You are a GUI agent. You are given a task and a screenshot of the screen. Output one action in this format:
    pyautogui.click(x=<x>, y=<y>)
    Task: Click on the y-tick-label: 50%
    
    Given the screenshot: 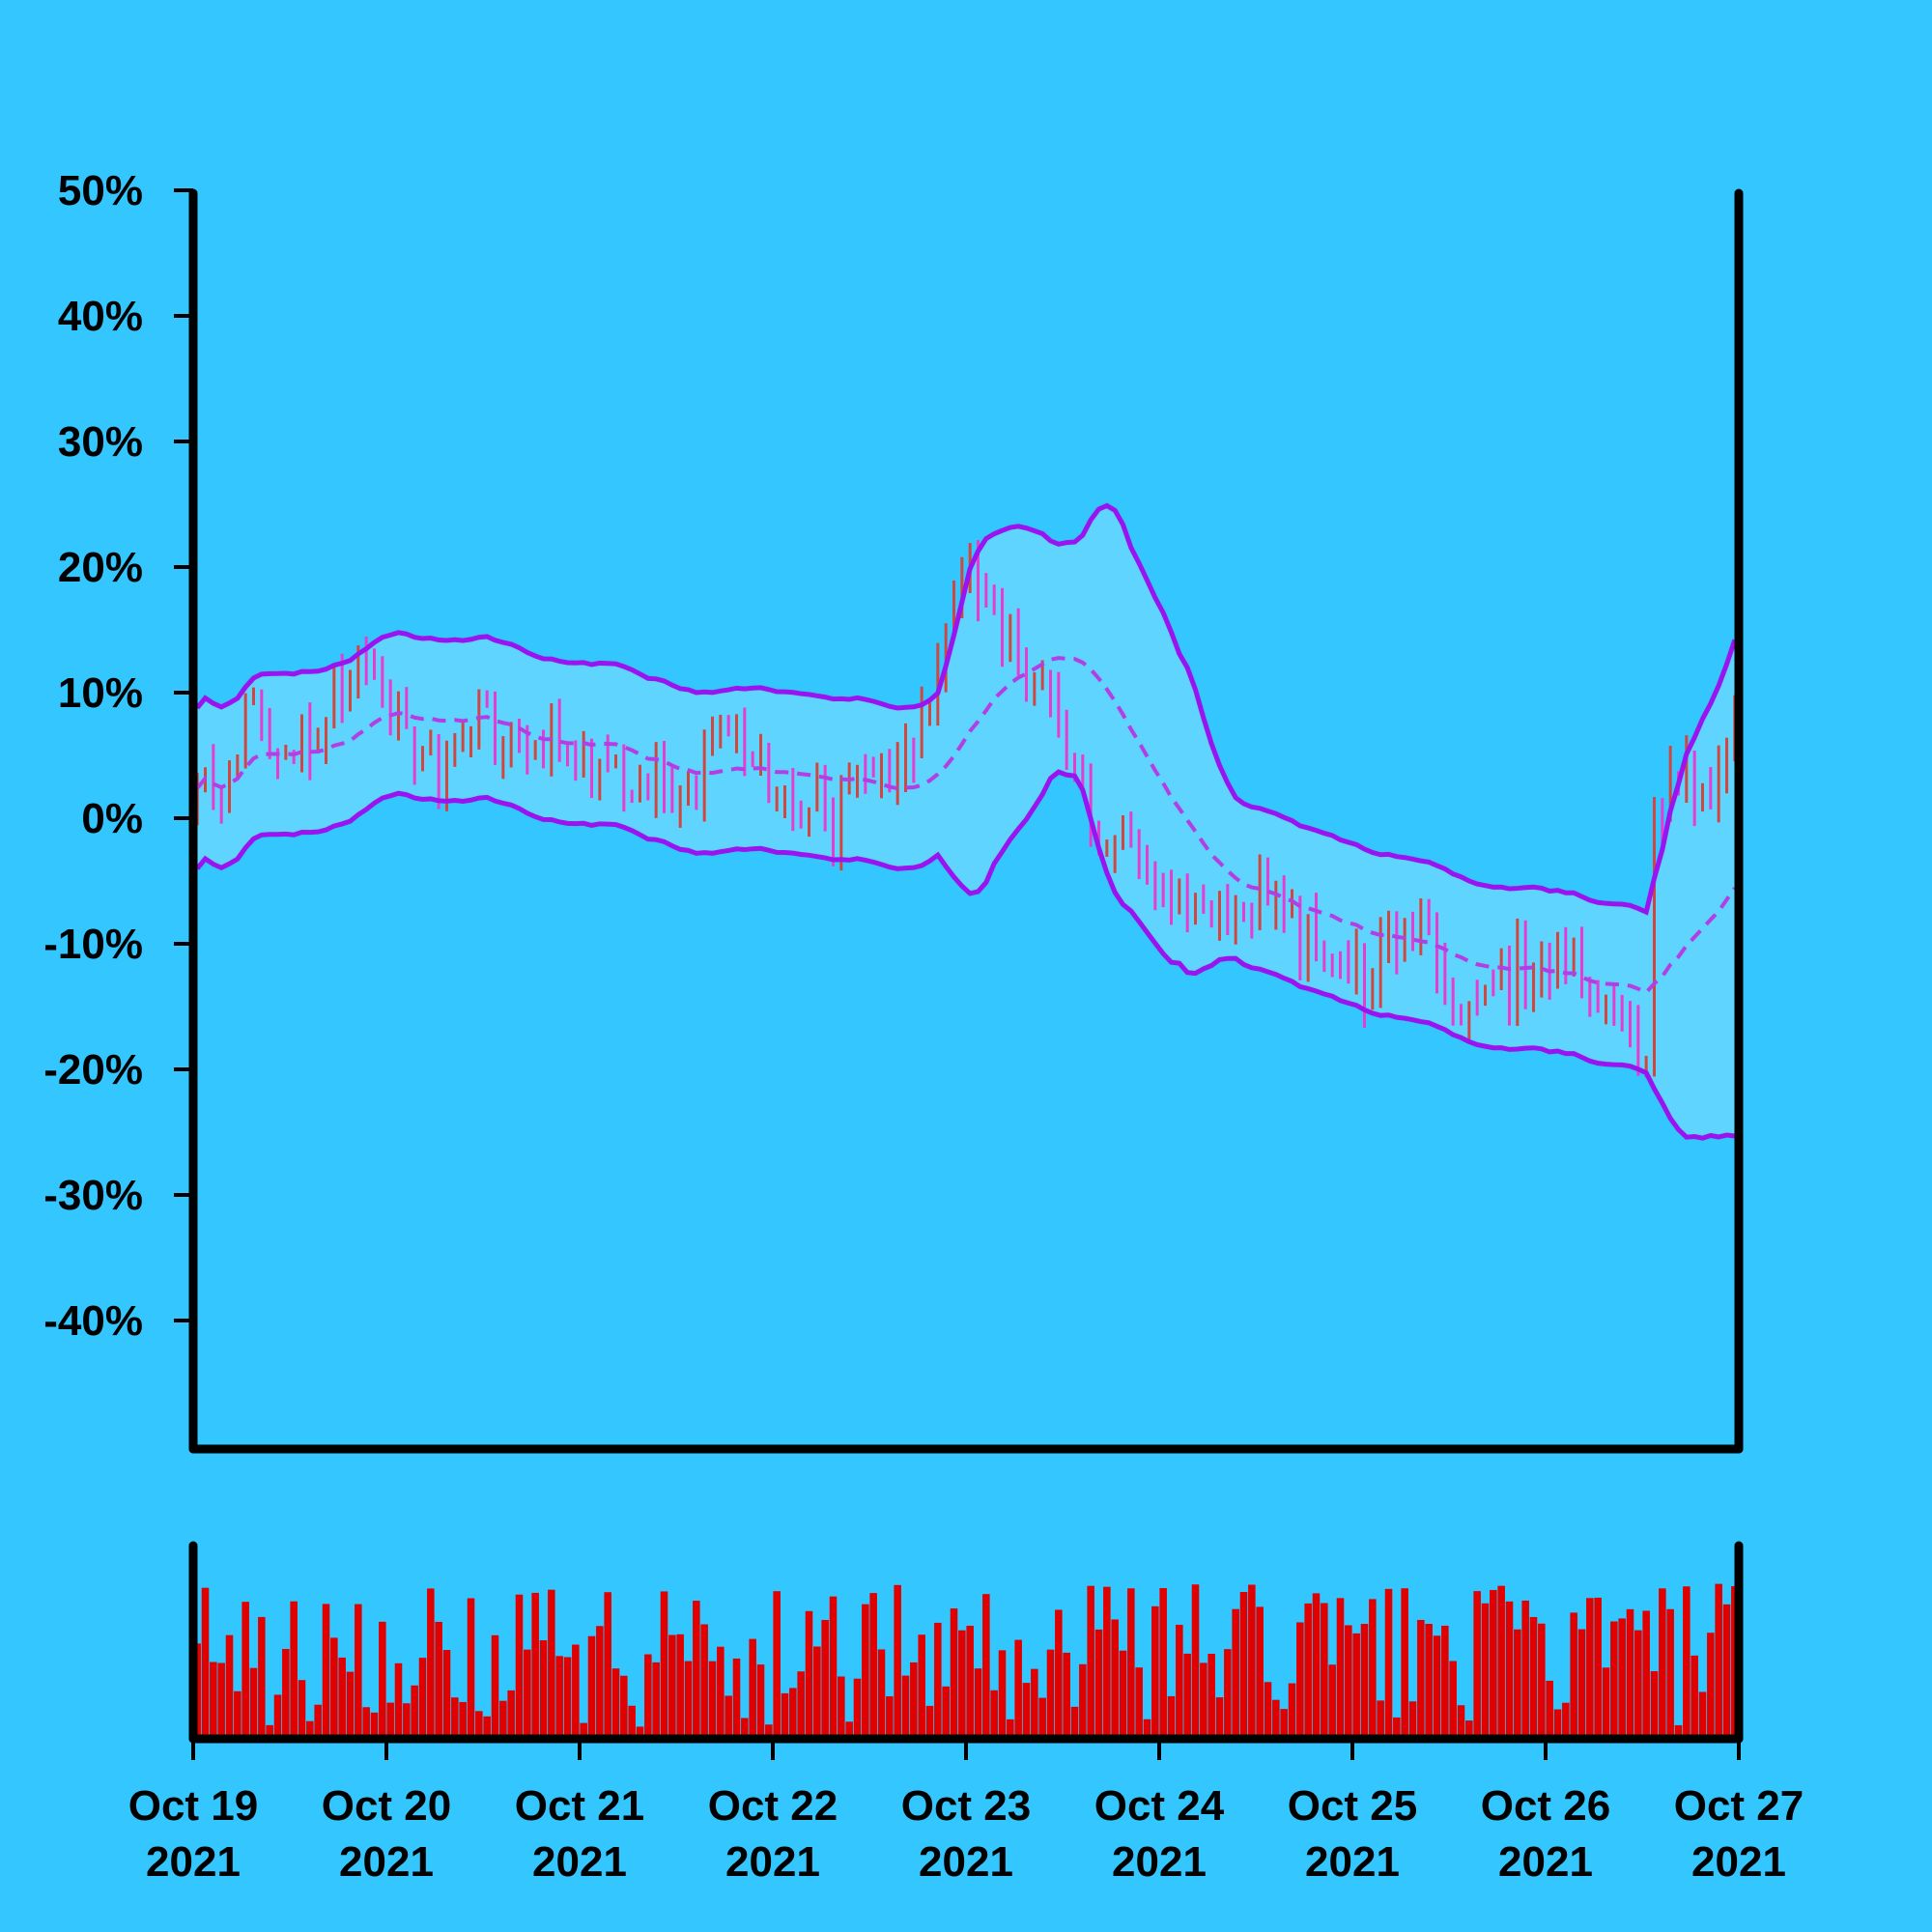 What is the action you would take?
    pyautogui.click(x=100, y=190)
    